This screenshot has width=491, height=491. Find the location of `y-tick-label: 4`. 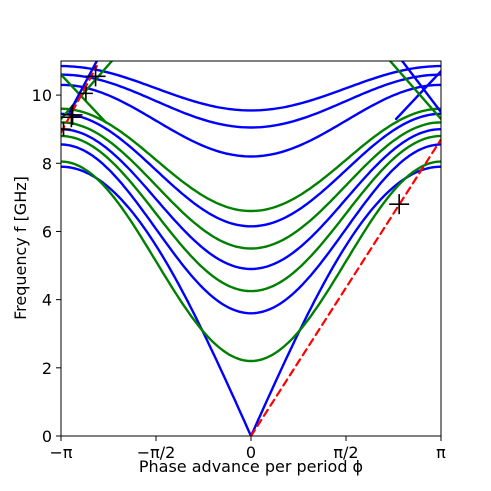

y-tick-label: 4 is located at coordinates (47, 300).